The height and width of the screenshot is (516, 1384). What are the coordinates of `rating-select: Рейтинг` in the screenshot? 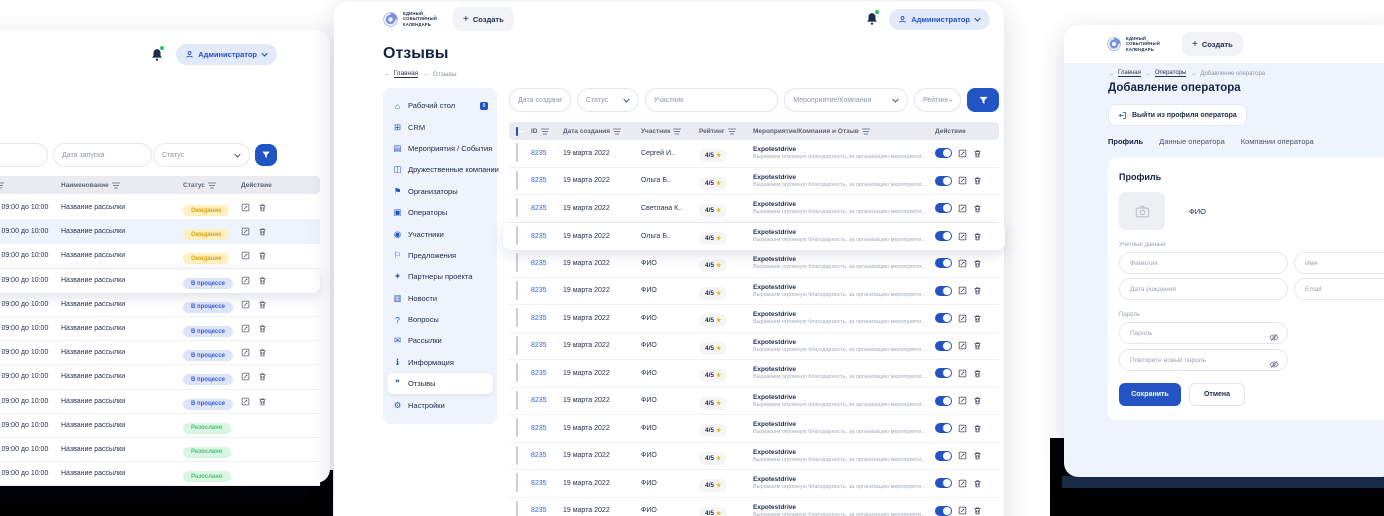 It's located at (937, 100).